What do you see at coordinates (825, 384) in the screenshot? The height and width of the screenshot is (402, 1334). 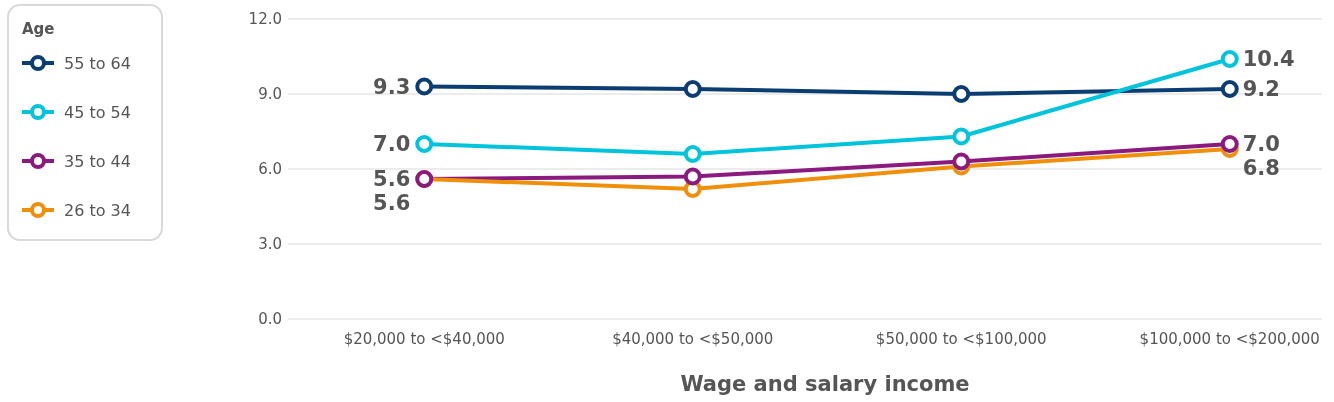 I see `x-axis-title: Wage and salary income` at bounding box center [825, 384].